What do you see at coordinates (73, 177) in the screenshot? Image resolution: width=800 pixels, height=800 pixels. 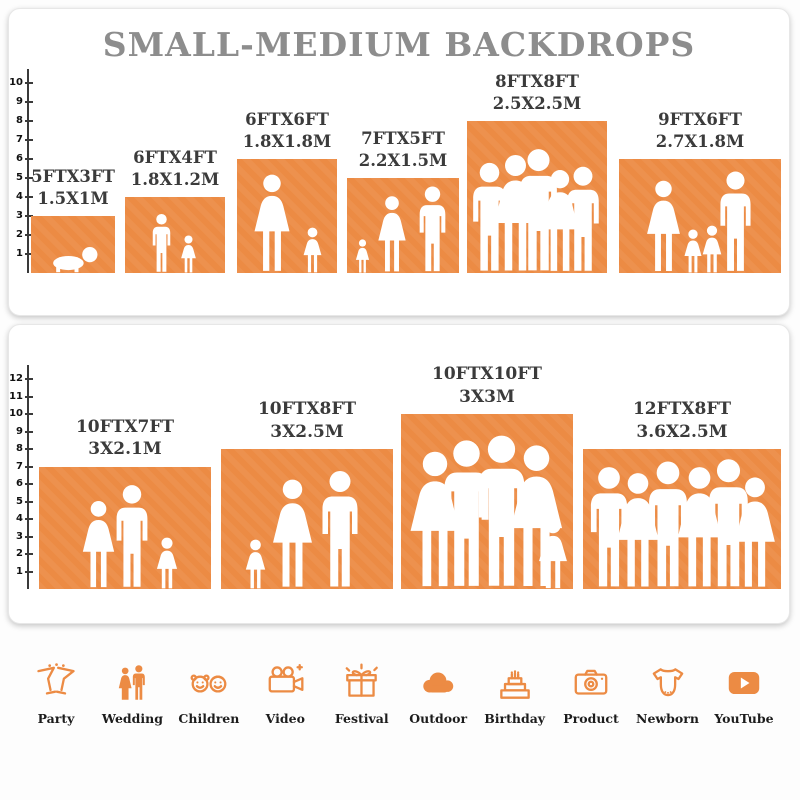 I see `size-ft: 5FTX3FT` at bounding box center [73, 177].